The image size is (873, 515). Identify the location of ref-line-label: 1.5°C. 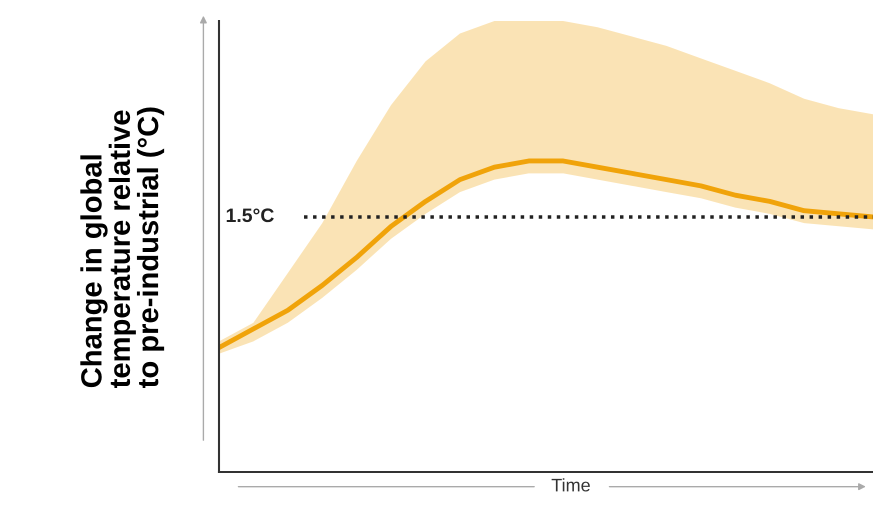
(250, 215).